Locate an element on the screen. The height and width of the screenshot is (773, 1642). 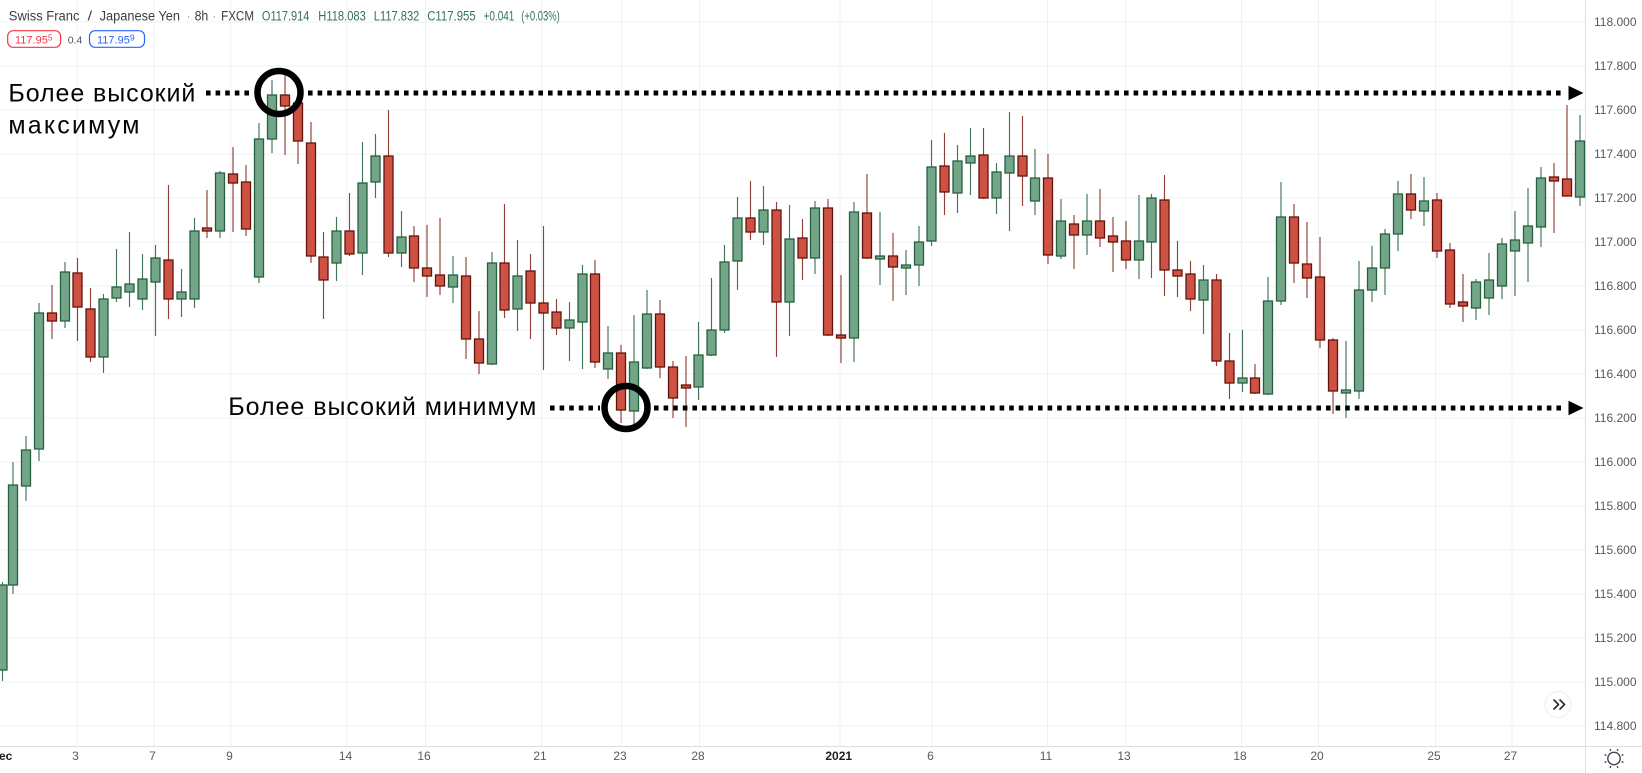
svg-text: 25 is located at coordinates (1434, 756).